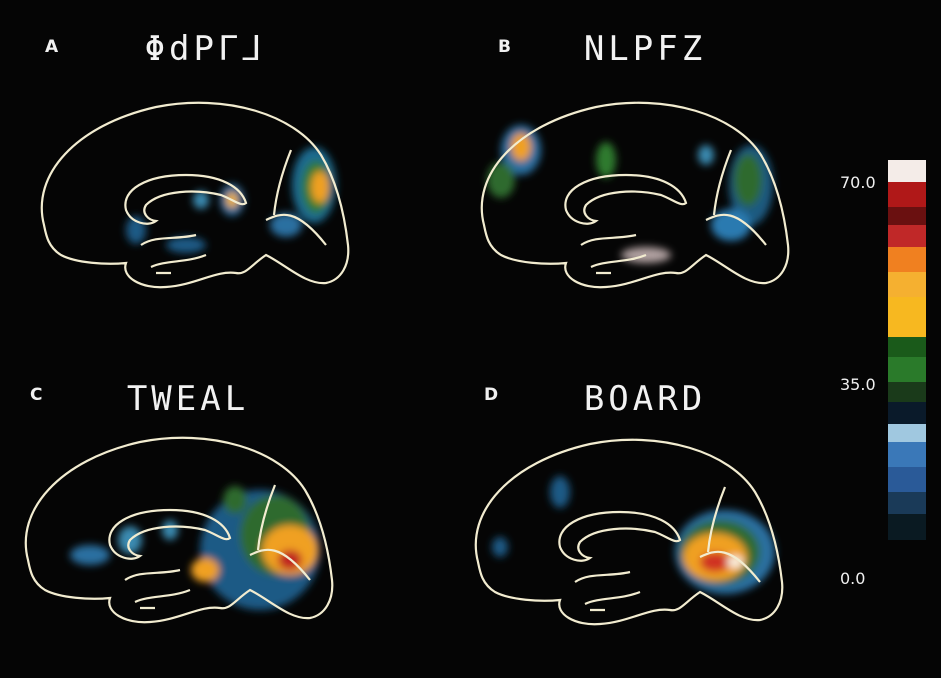 The height and width of the screenshot is (678, 941). What do you see at coordinates (52, 47) in the screenshot?
I see `panel-letter: A` at bounding box center [52, 47].